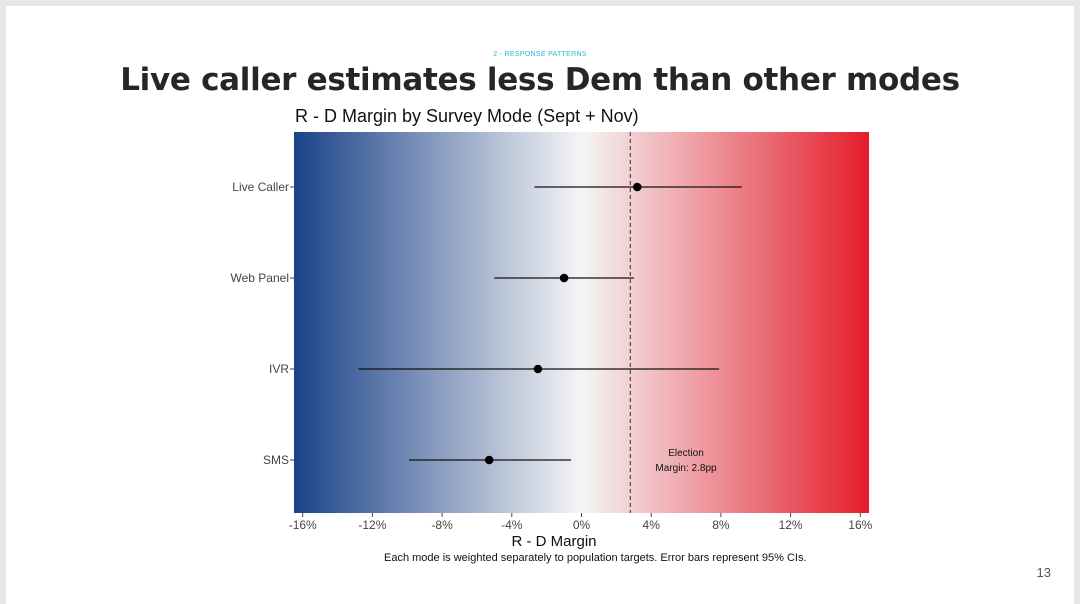 The width and height of the screenshot is (1080, 604). I want to click on x-tick-label: -8%, so click(442, 525).